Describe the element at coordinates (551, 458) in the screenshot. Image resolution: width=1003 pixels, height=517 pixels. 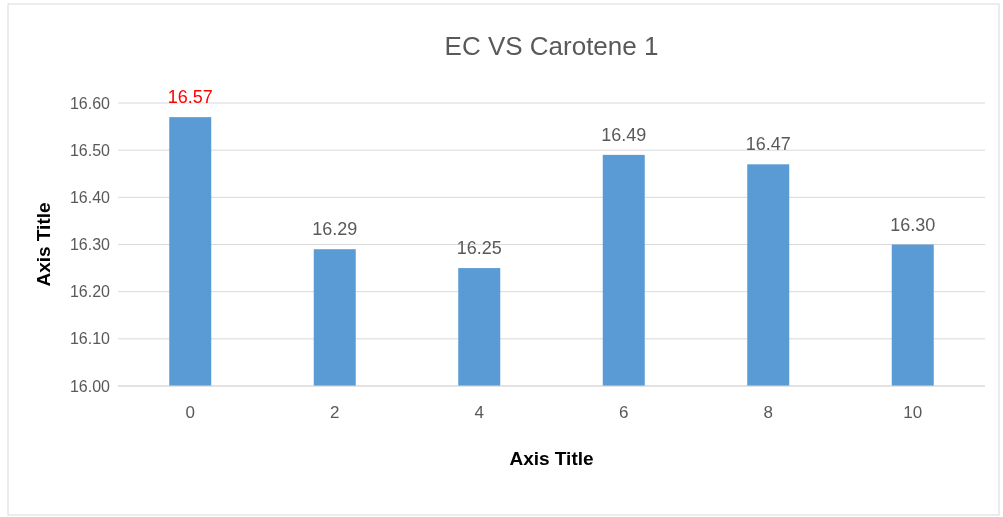
I see `x-axis-title: Axis Title` at that location.